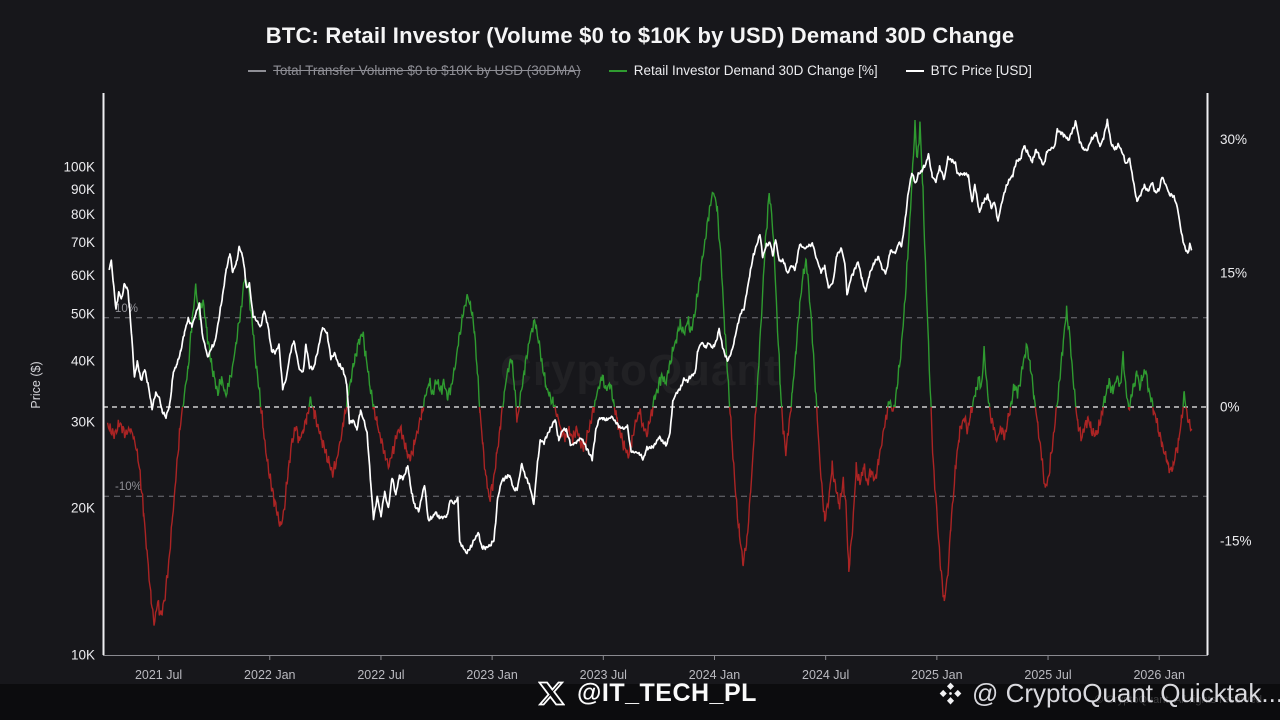 Image resolution: width=1280 pixels, height=720 pixels. I want to click on pct-tick-label: 0%, so click(1230, 407).